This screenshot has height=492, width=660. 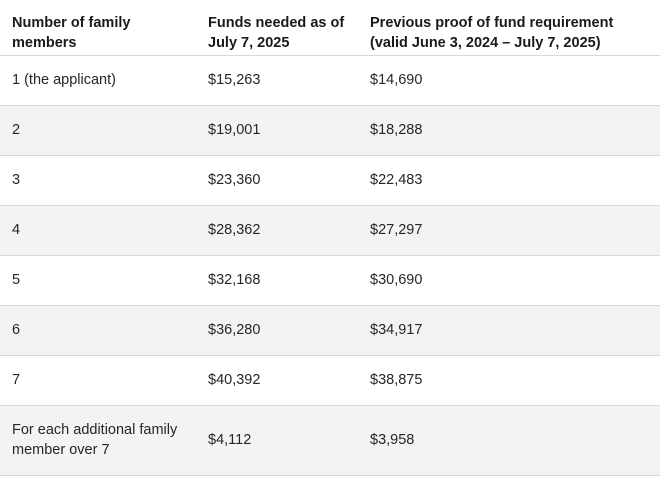 What do you see at coordinates (98, 380) in the screenshot?
I see `family-members-cell: 7` at bounding box center [98, 380].